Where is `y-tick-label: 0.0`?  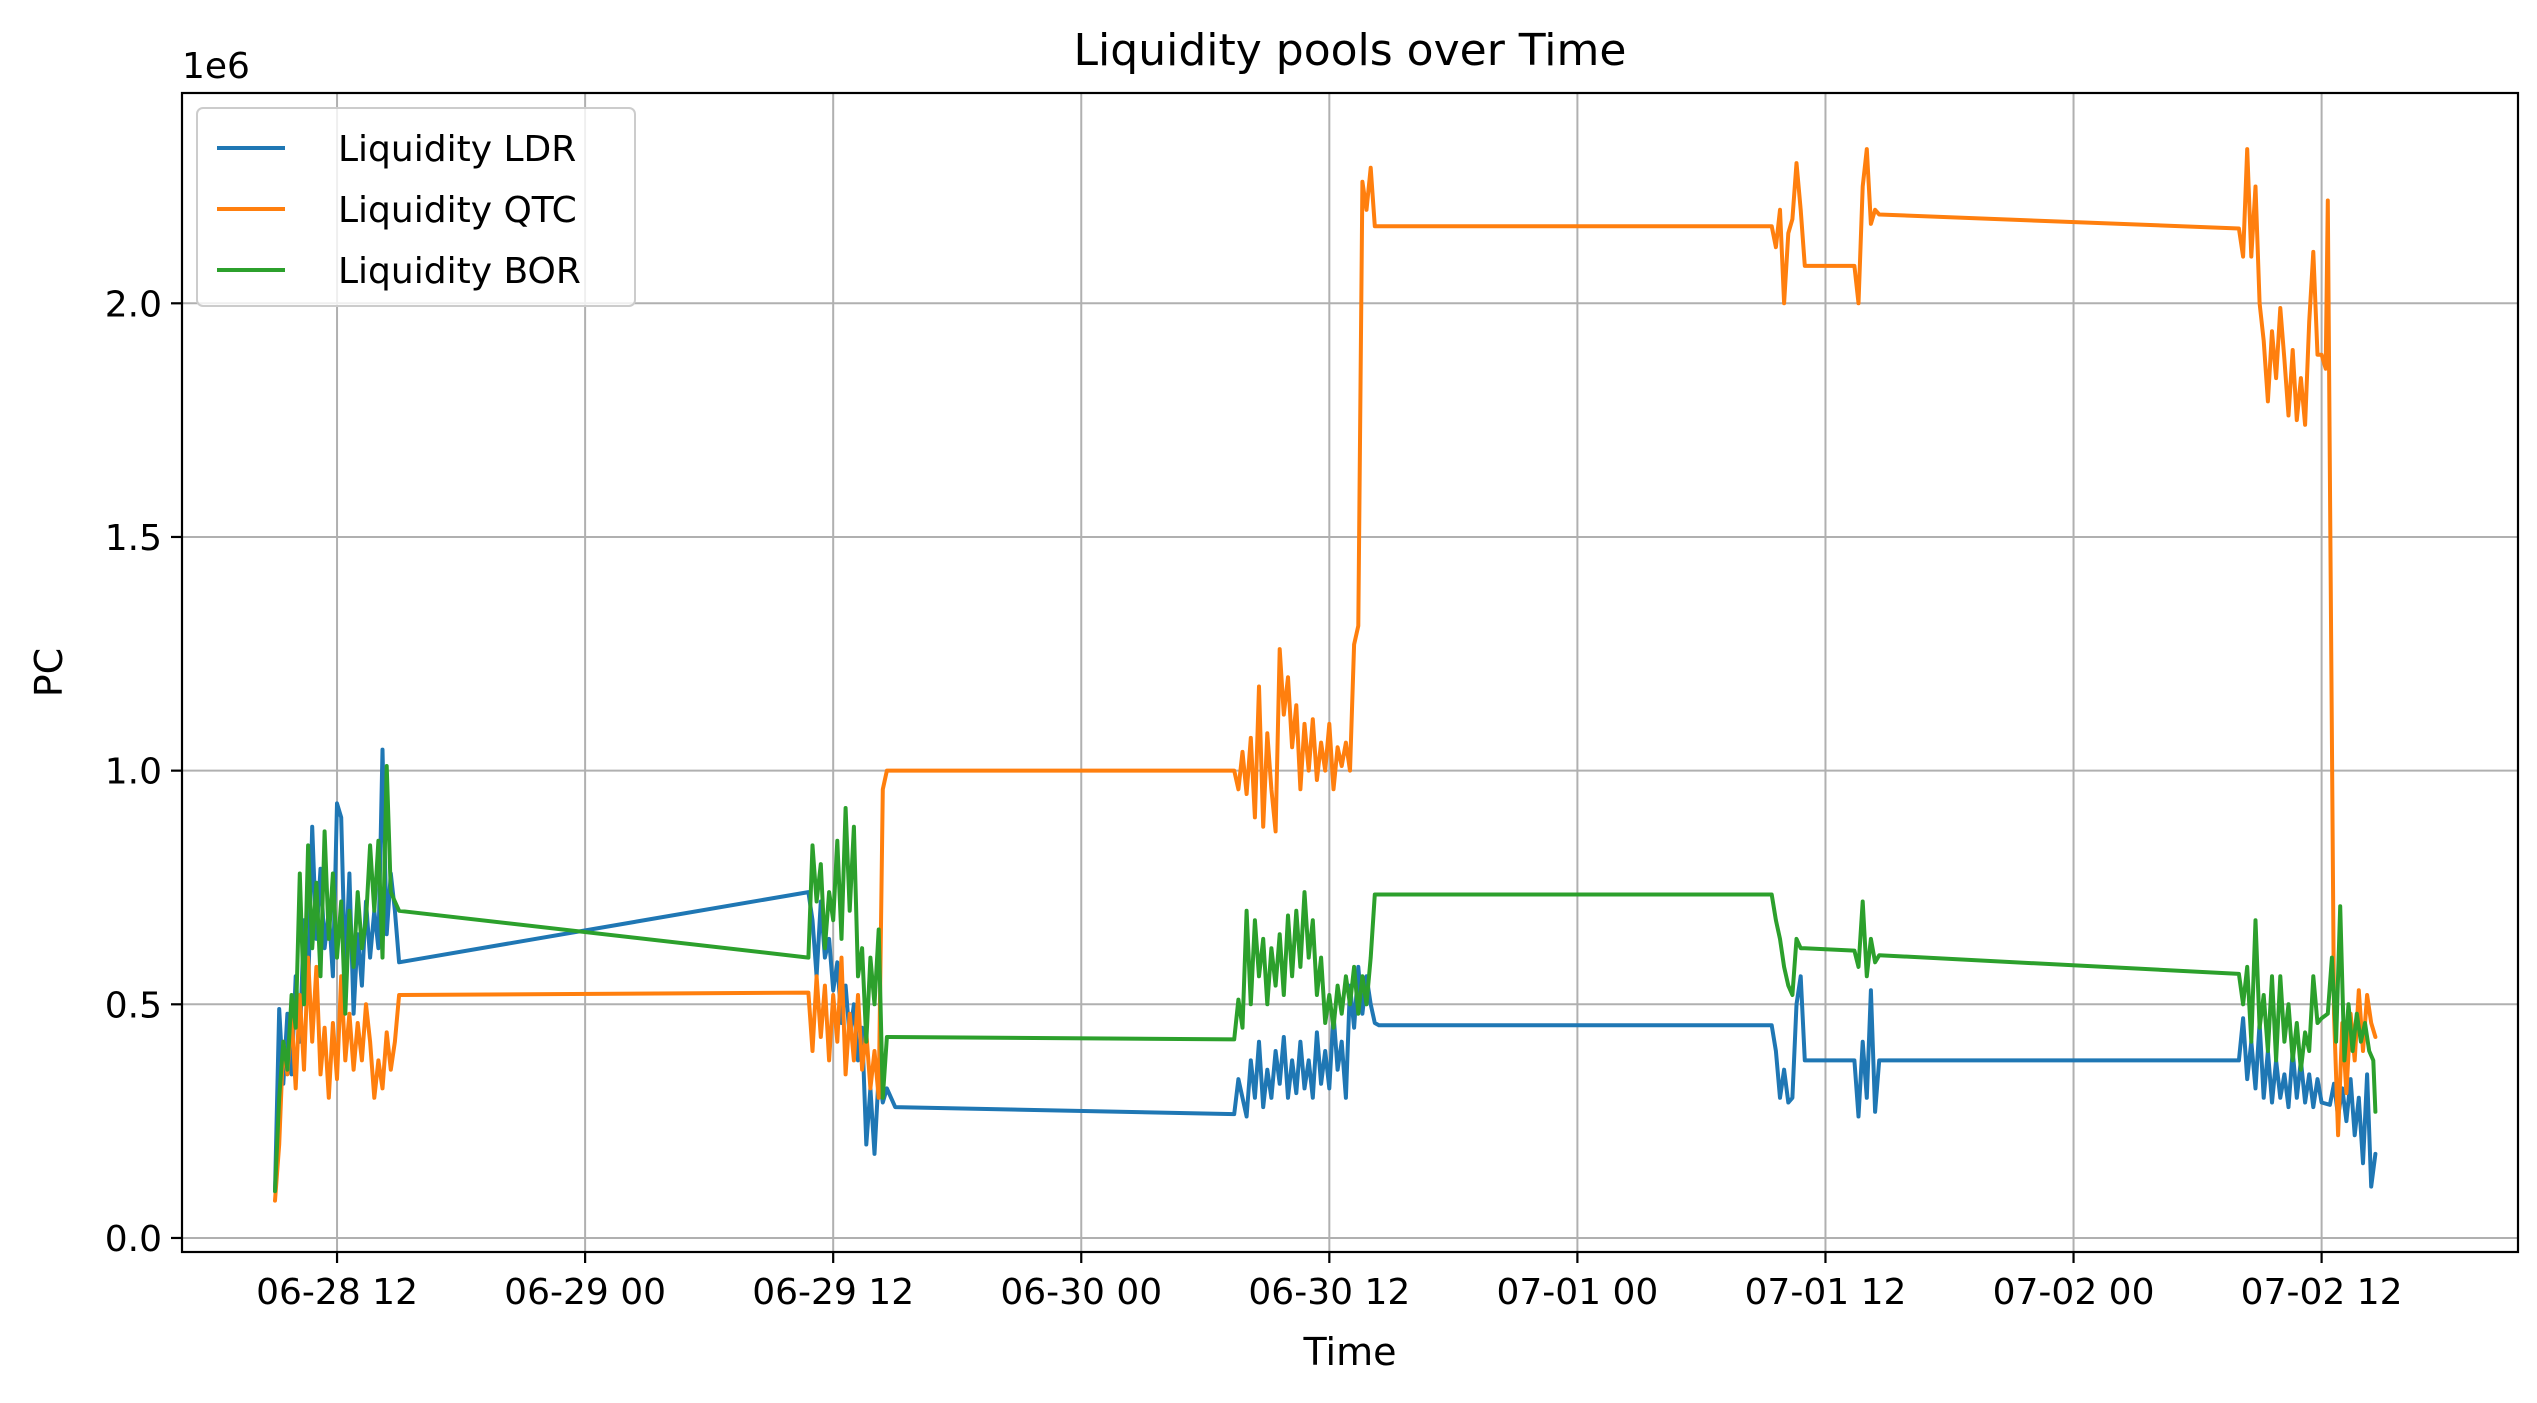
y-tick-label: 0.0 is located at coordinates (133, 1239).